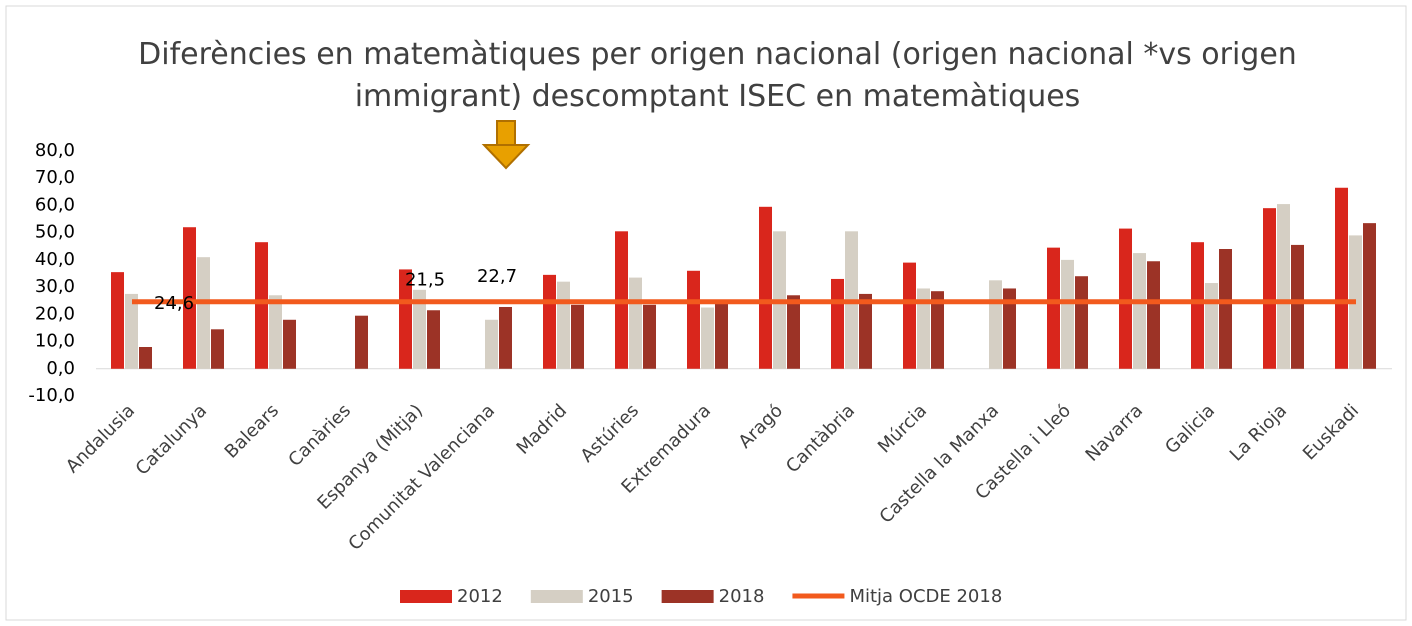 Image resolution: width=1412 pixels, height=626 pixels. Describe the element at coordinates (55, 259) in the screenshot. I see `y-tick-label: 40,0` at that location.